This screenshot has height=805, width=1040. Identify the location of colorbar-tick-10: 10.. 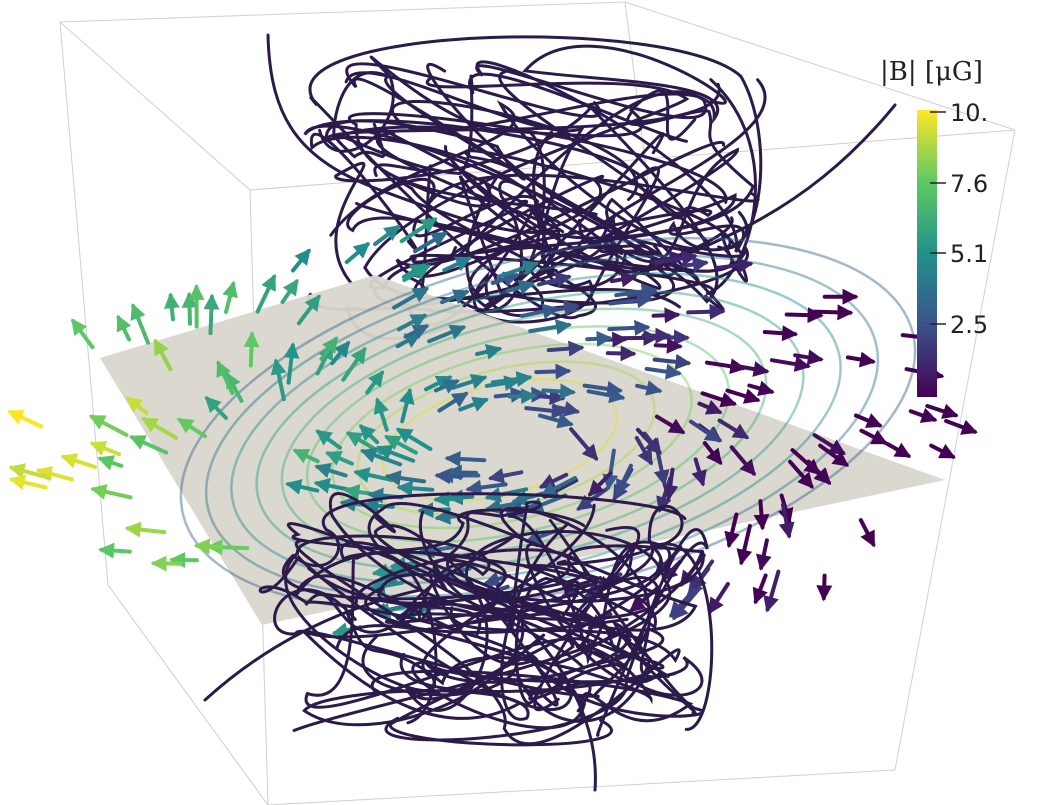
(969, 113).